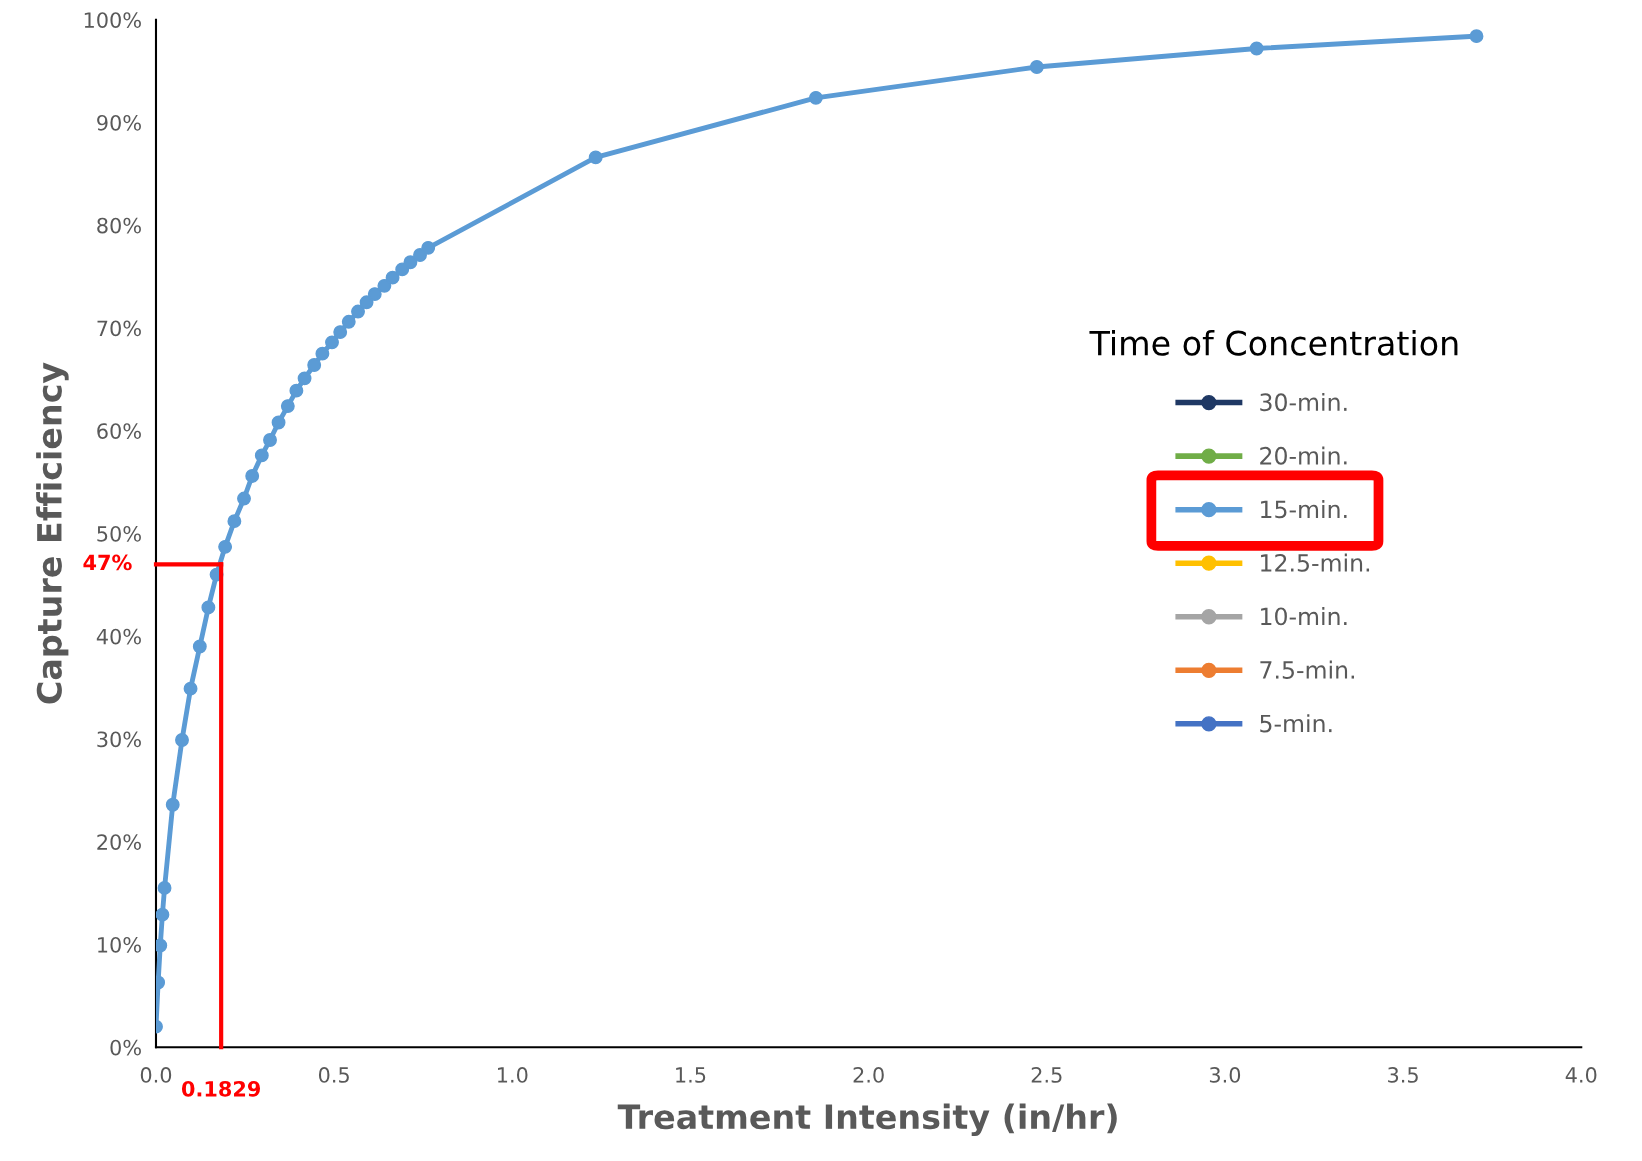 The width and height of the screenshot is (1642, 1161). What do you see at coordinates (156, 1075) in the screenshot?
I see `x-tick-label: 0.0` at bounding box center [156, 1075].